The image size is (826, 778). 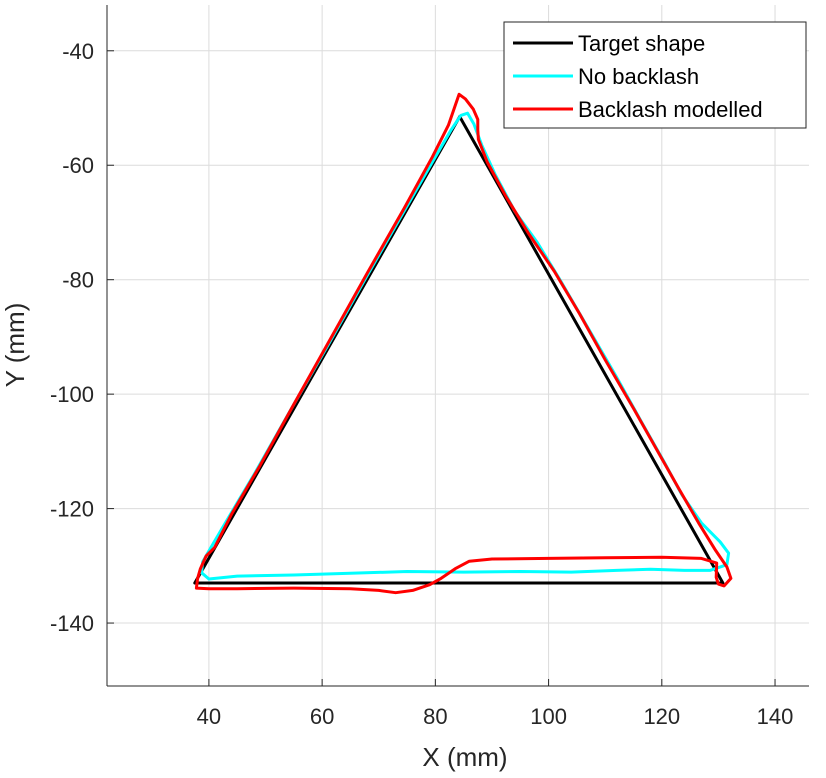 I want to click on y-tick-label: -120, so click(x=72, y=509).